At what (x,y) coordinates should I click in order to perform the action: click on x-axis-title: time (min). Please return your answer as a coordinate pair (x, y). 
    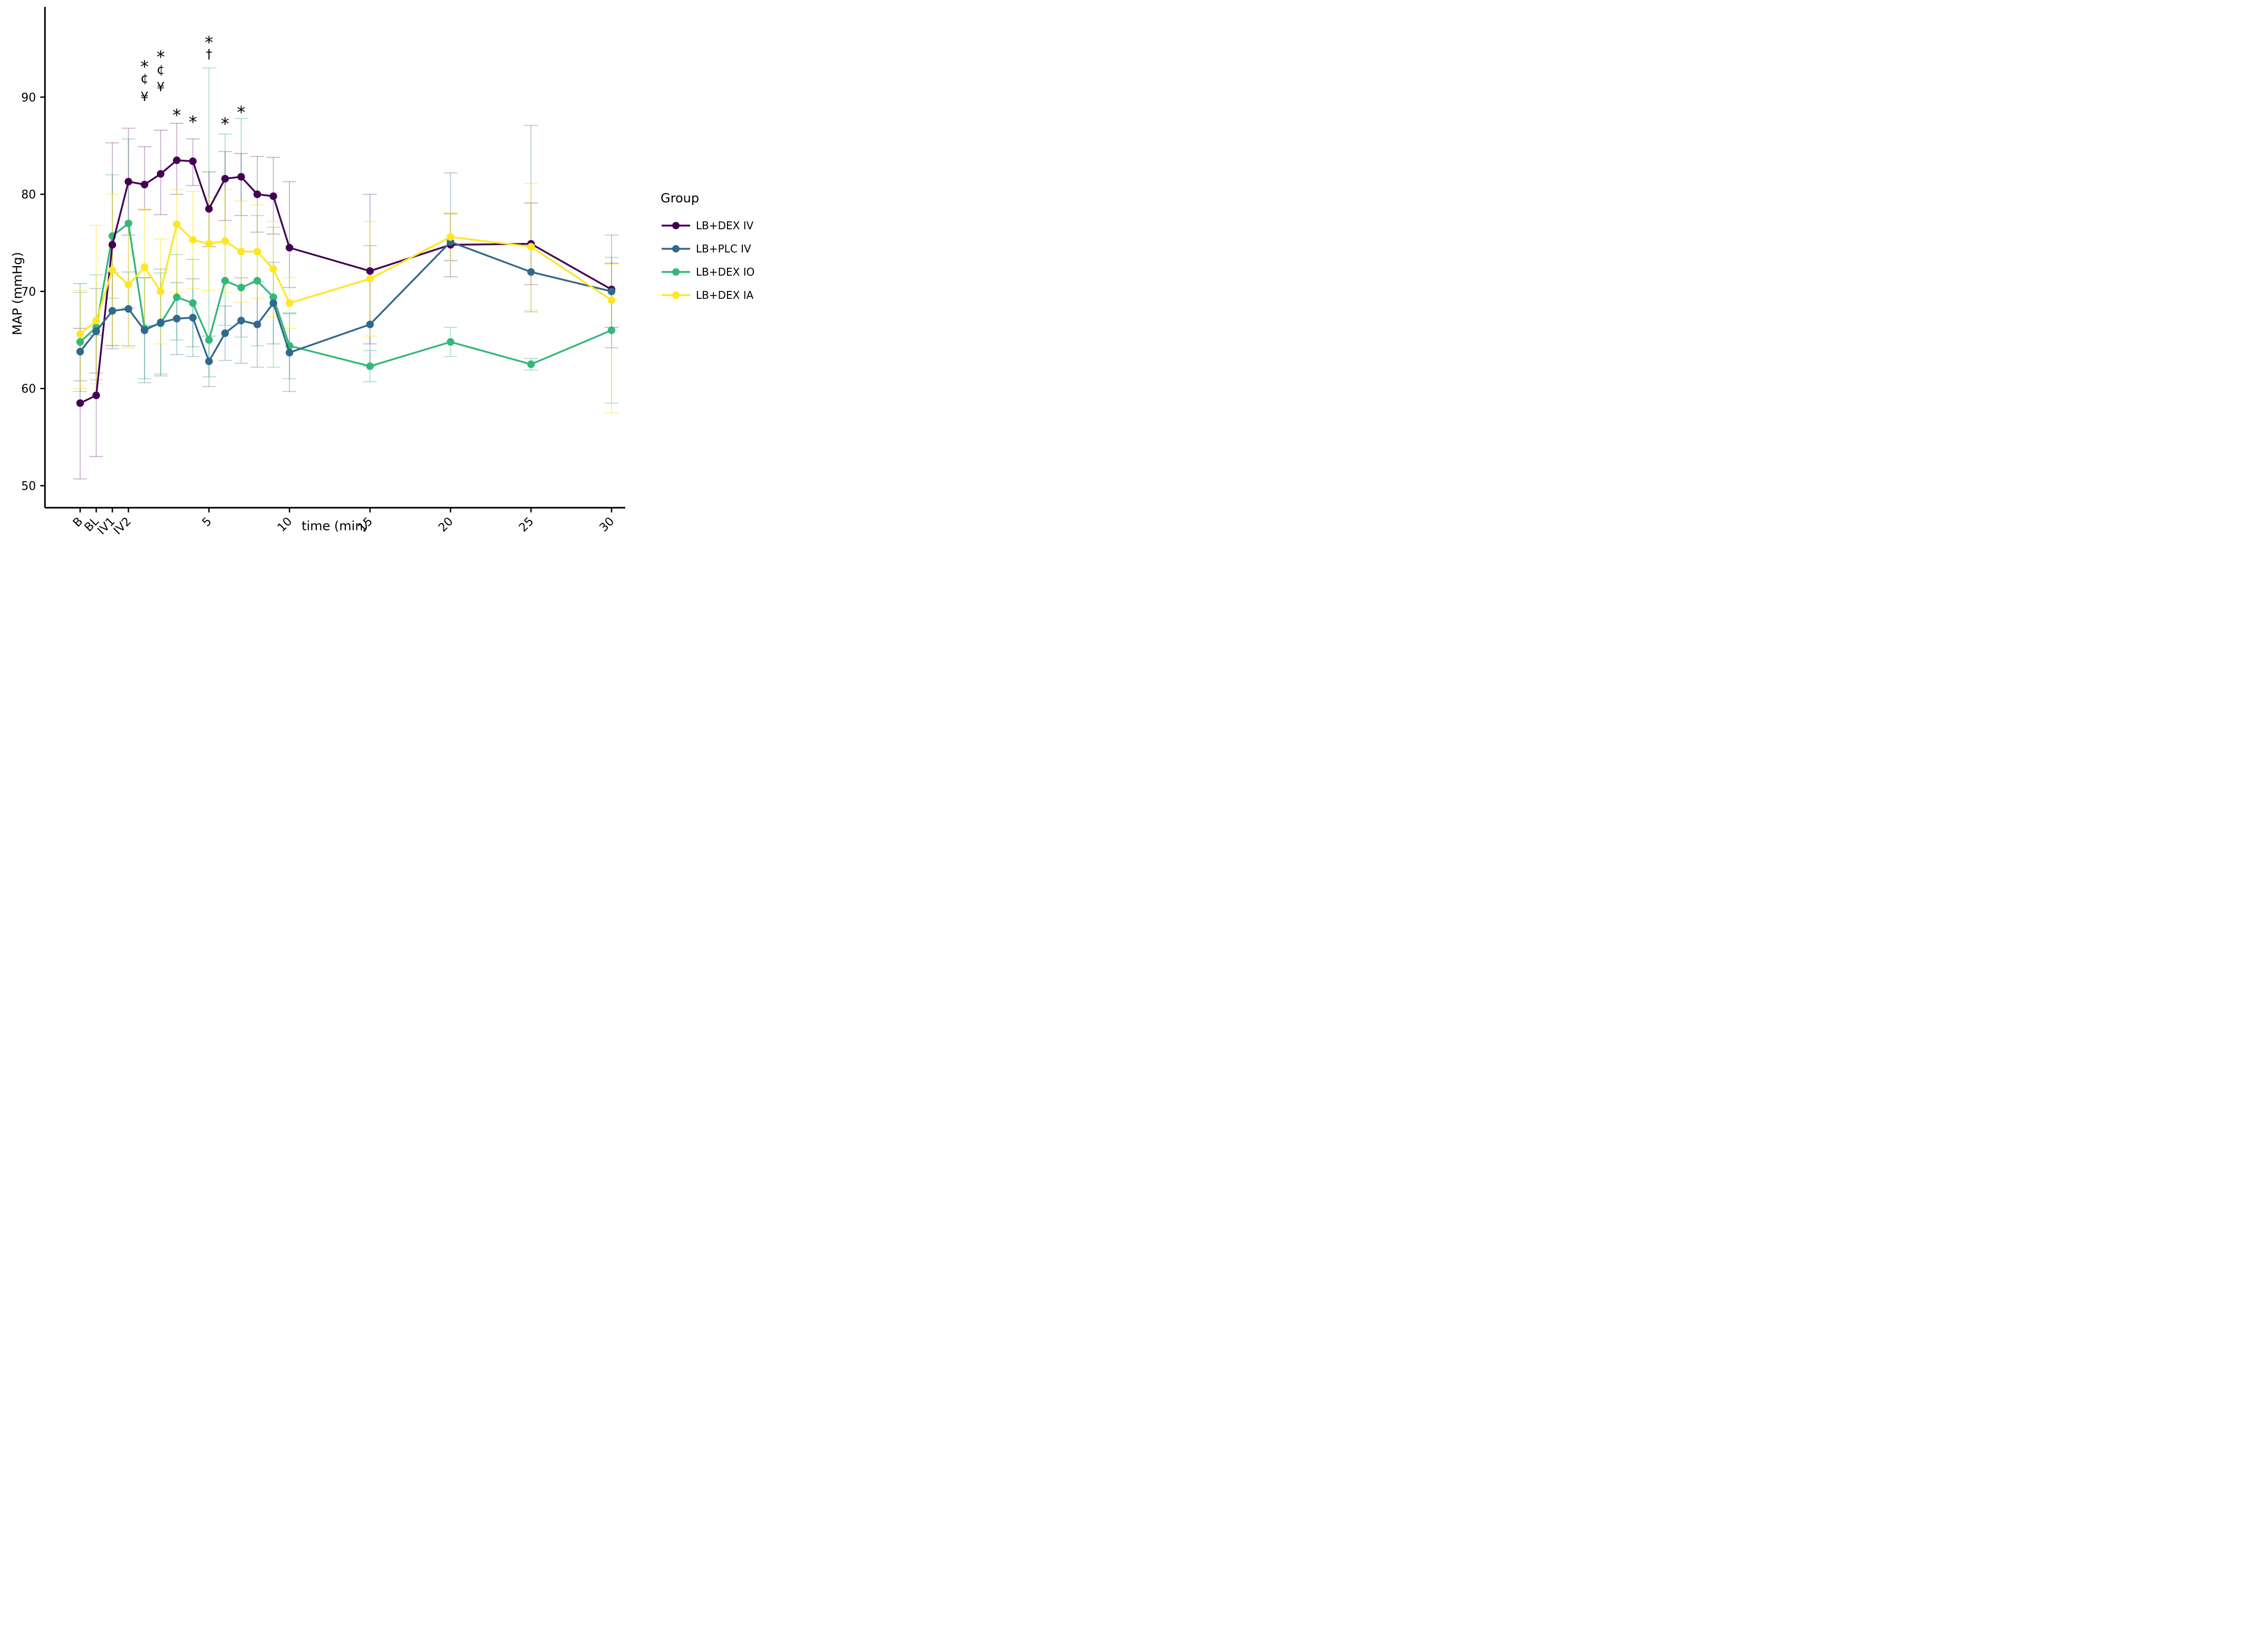
    Looking at the image, I should click on (335, 526).